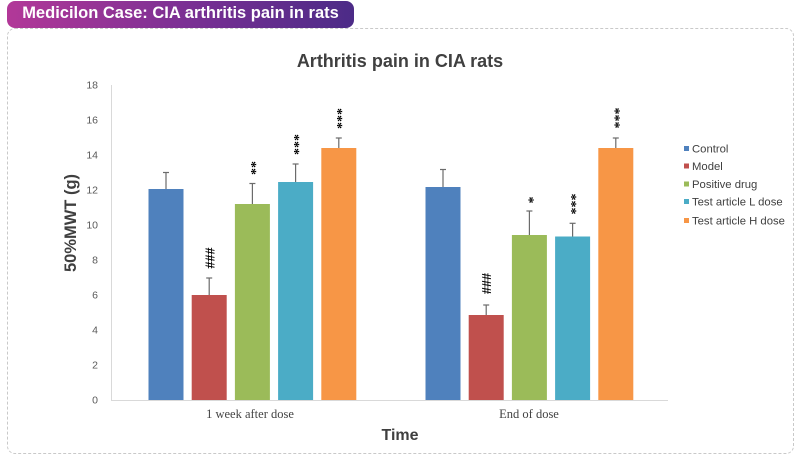  I want to click on svg-text: End of dose, so click(529, 414).